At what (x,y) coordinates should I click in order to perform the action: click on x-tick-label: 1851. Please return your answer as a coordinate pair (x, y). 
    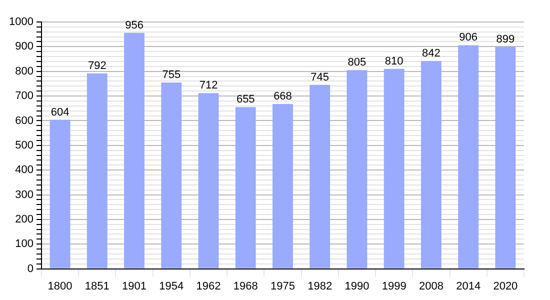
    Looking at the image, I should click on (97, 286).